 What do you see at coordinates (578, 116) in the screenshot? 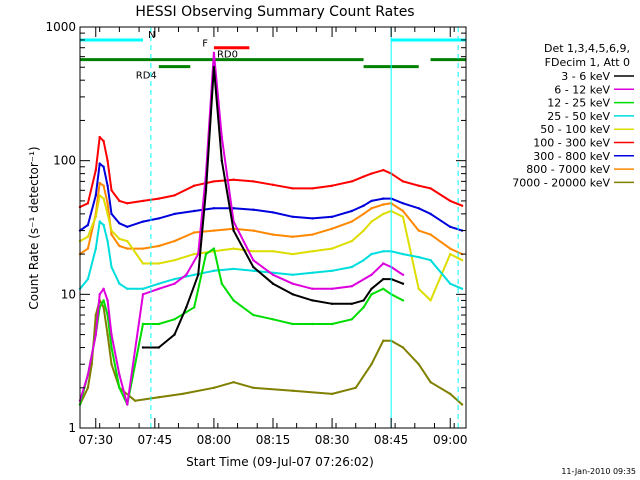
I see `legend-entry-label: 25 - 50 keV` at bounding box center [578, 116].